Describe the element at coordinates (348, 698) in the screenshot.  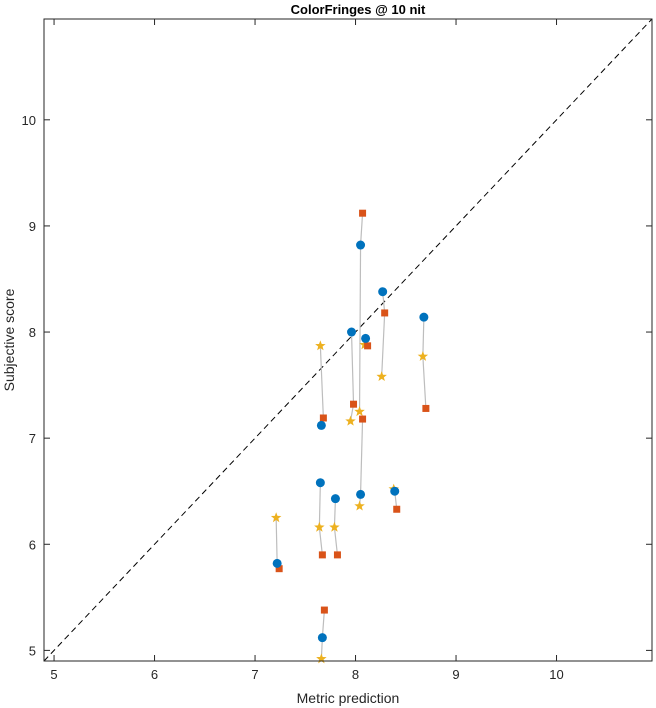
I see `x-axis-label: Metric prediction` at that location.